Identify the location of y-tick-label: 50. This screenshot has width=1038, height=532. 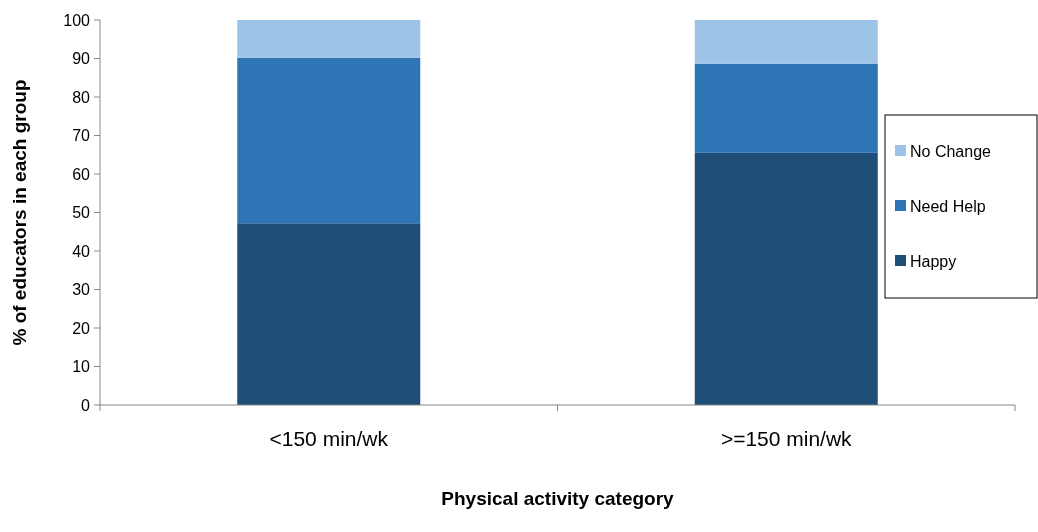
(81, 213).